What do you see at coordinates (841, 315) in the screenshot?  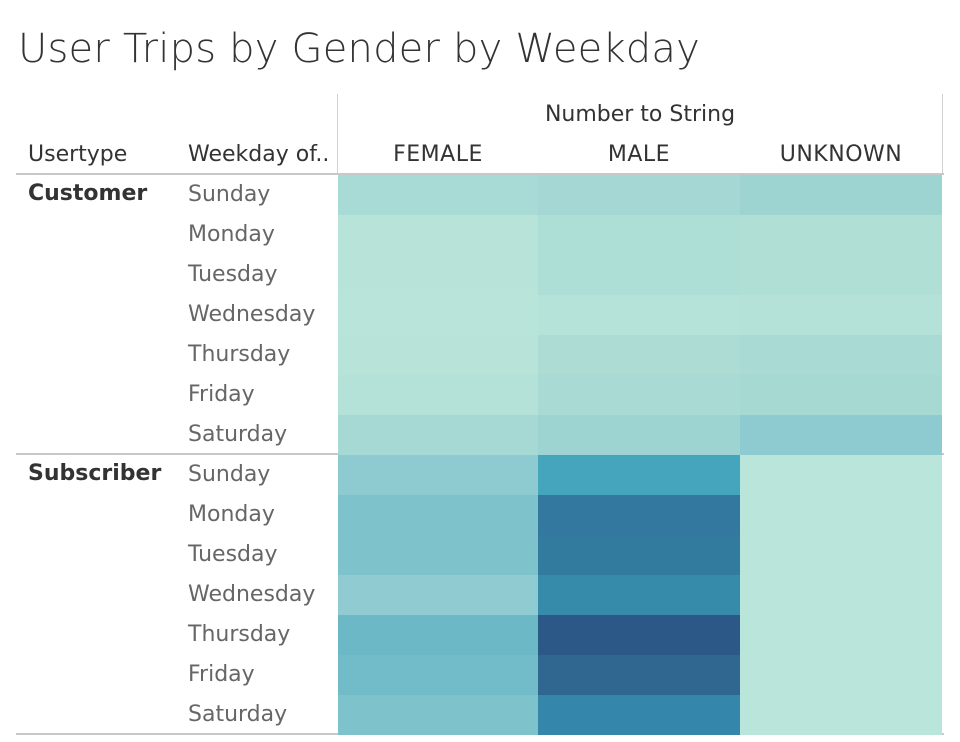 I see `heatmap-cell-customer-wednesday-unknown` at bounding box center [841, 315].